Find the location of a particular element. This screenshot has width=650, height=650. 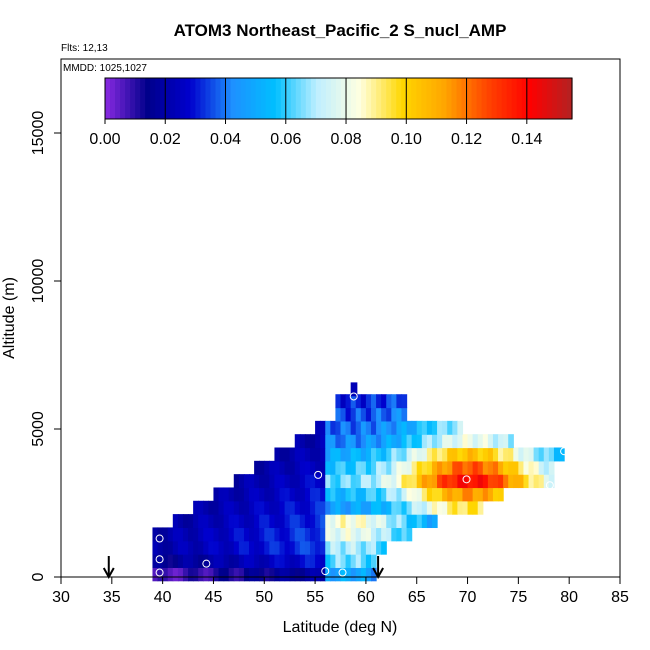

x-tick-label: 80 is located at coordinates (569, 597).